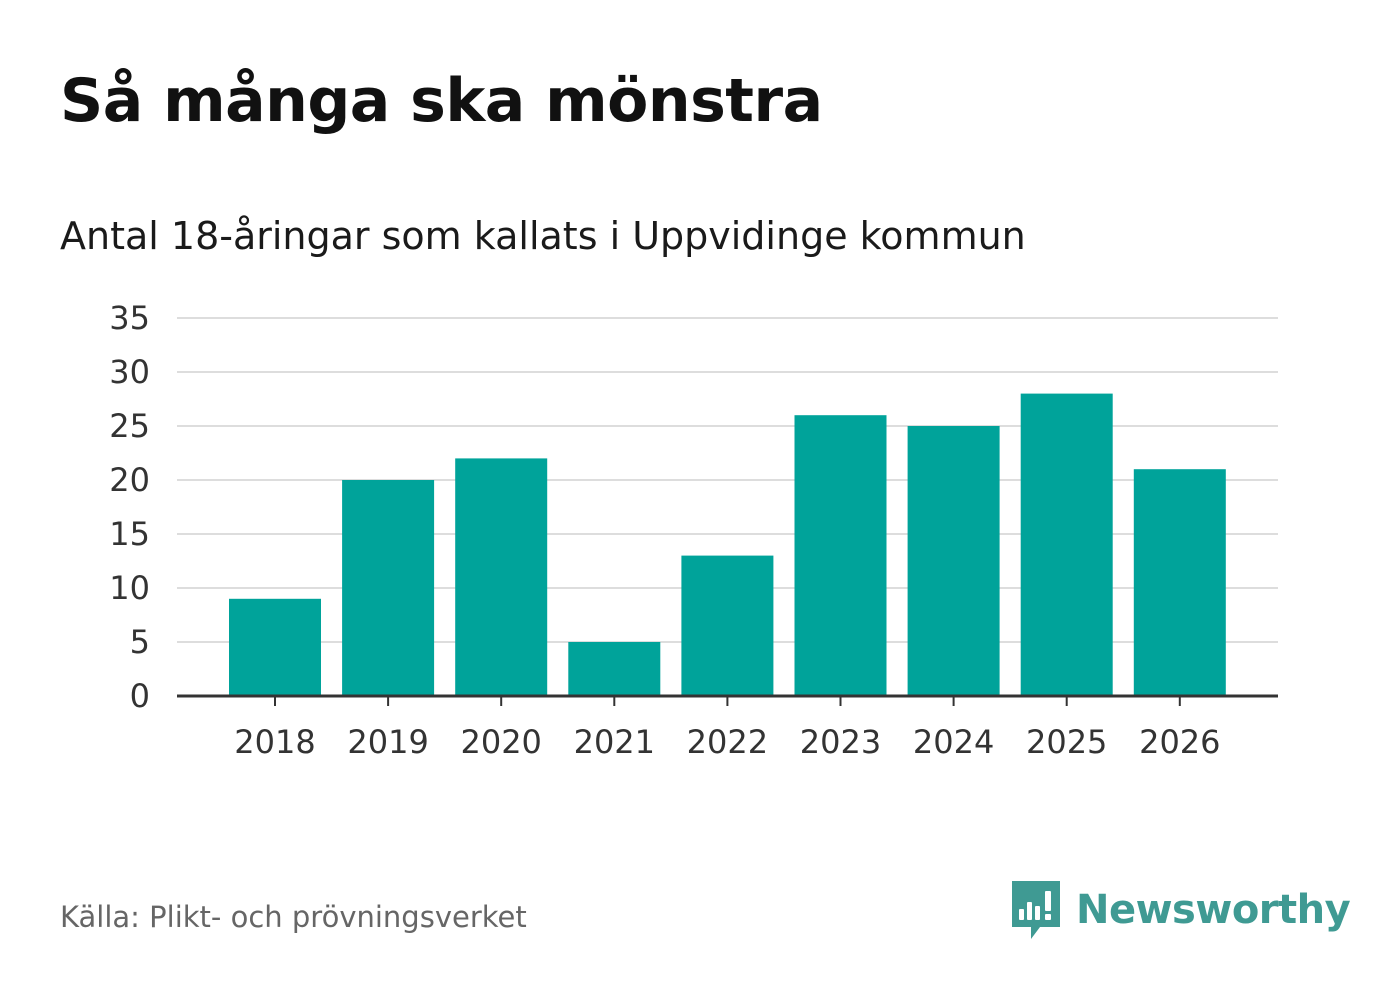  I want to click on x-tick-label-2023: 2023, so click(840, 742).